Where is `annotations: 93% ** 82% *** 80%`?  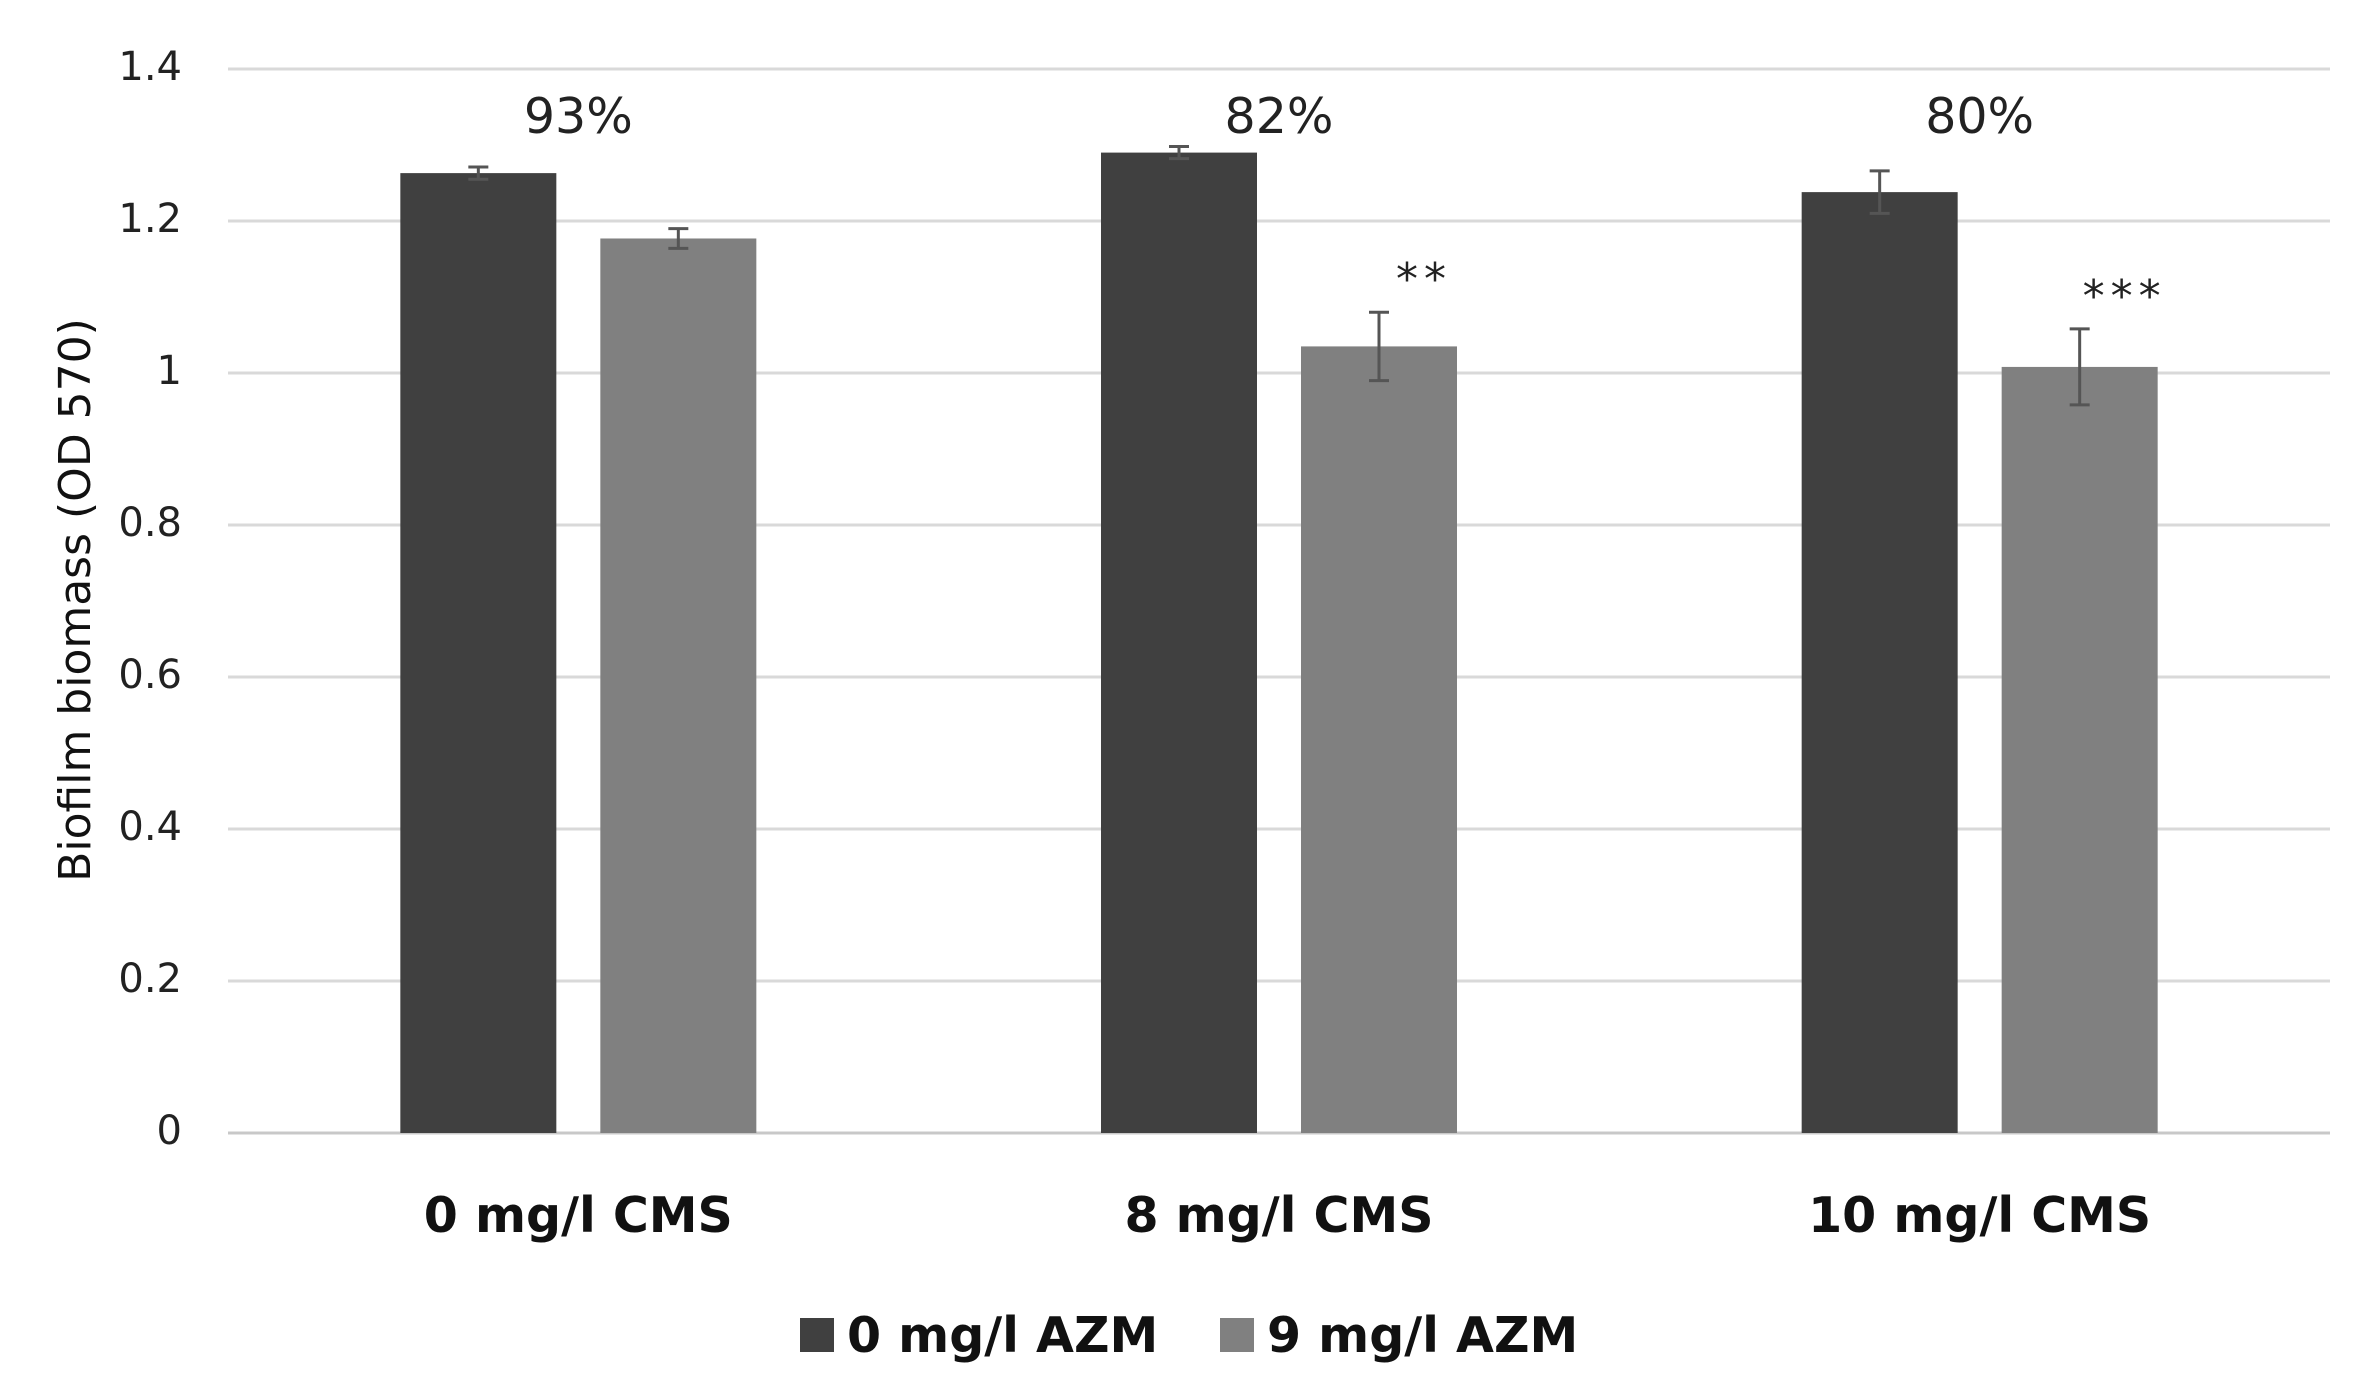
annotations: 93% ** 82% *** 80% is located at coordinates (1345, 205).